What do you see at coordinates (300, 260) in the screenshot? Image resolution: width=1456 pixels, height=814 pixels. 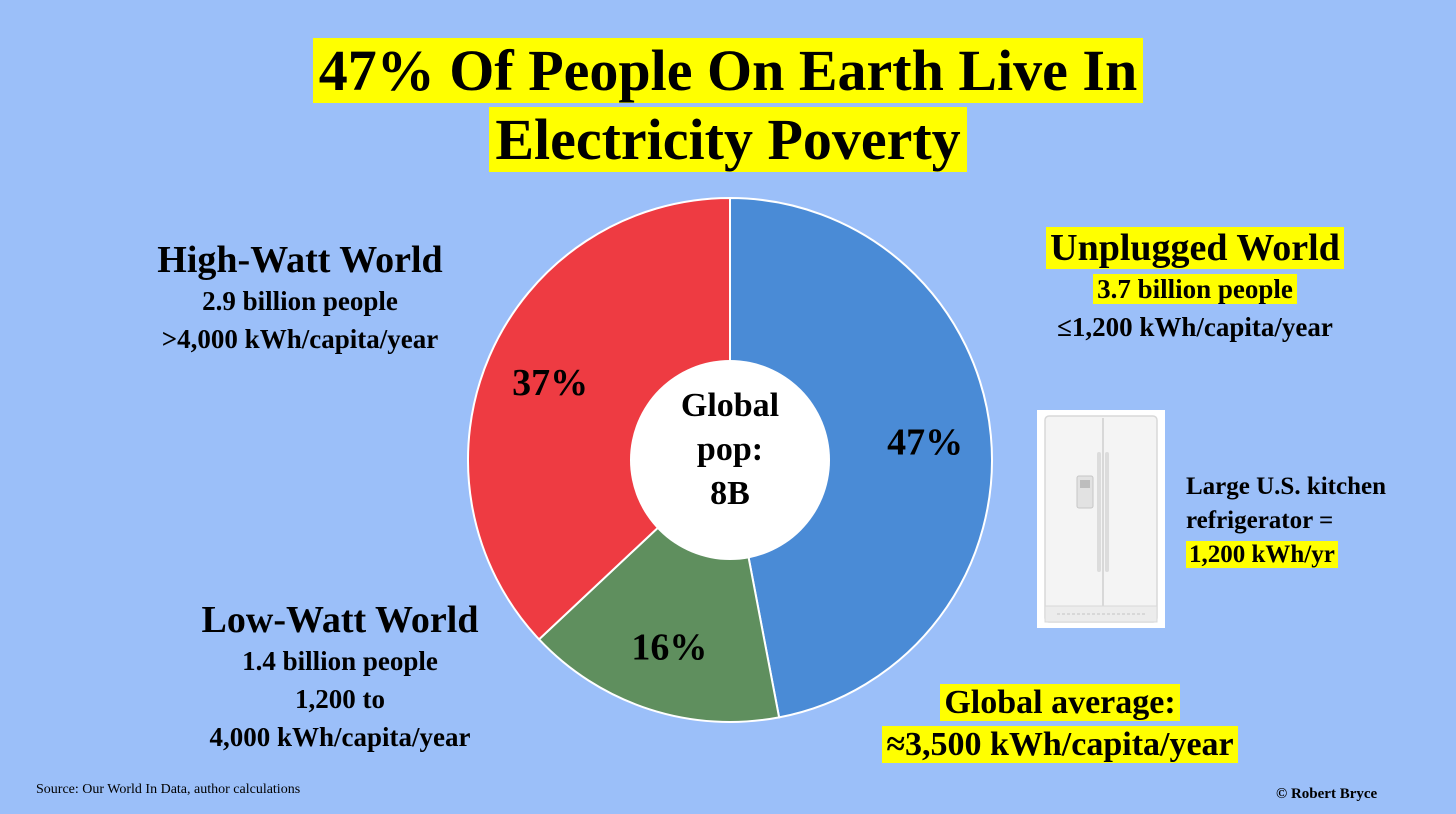 I see `high-watt-name: High-Watt World` at bounding box center [300, 260].